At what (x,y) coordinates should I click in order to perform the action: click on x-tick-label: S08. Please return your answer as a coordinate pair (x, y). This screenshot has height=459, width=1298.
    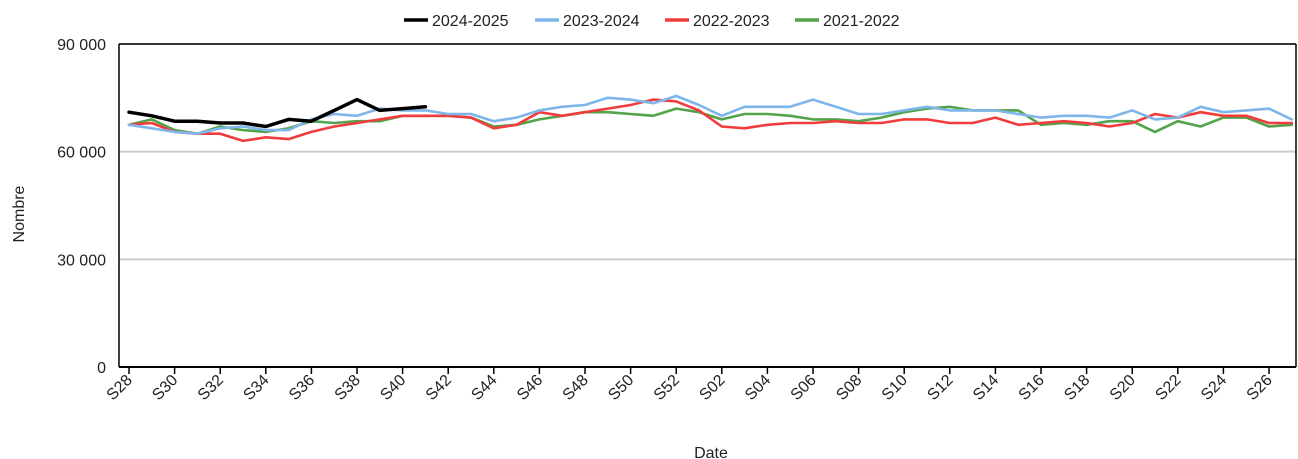
    Looking at the image, I should click on (849, 388).